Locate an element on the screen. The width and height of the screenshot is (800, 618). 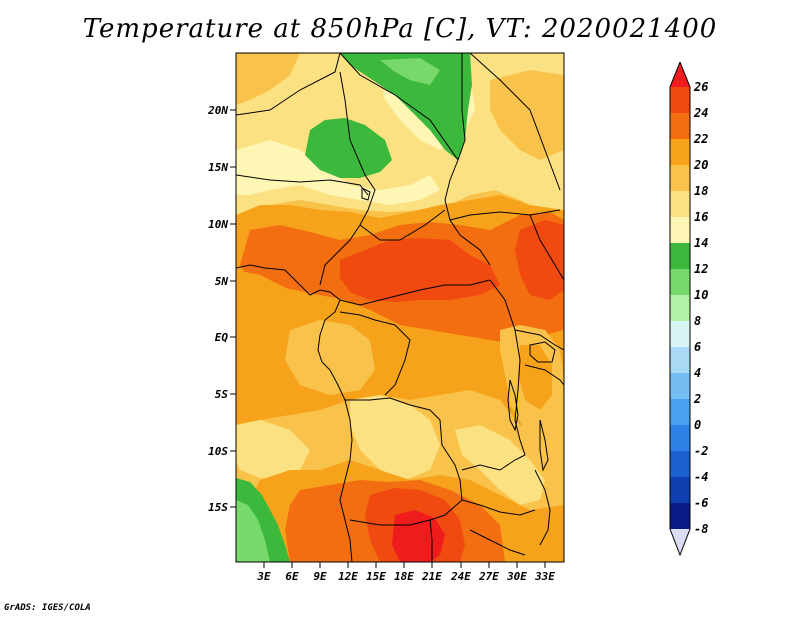
colorbar-label: 14 is located at coordinates (701, 243).